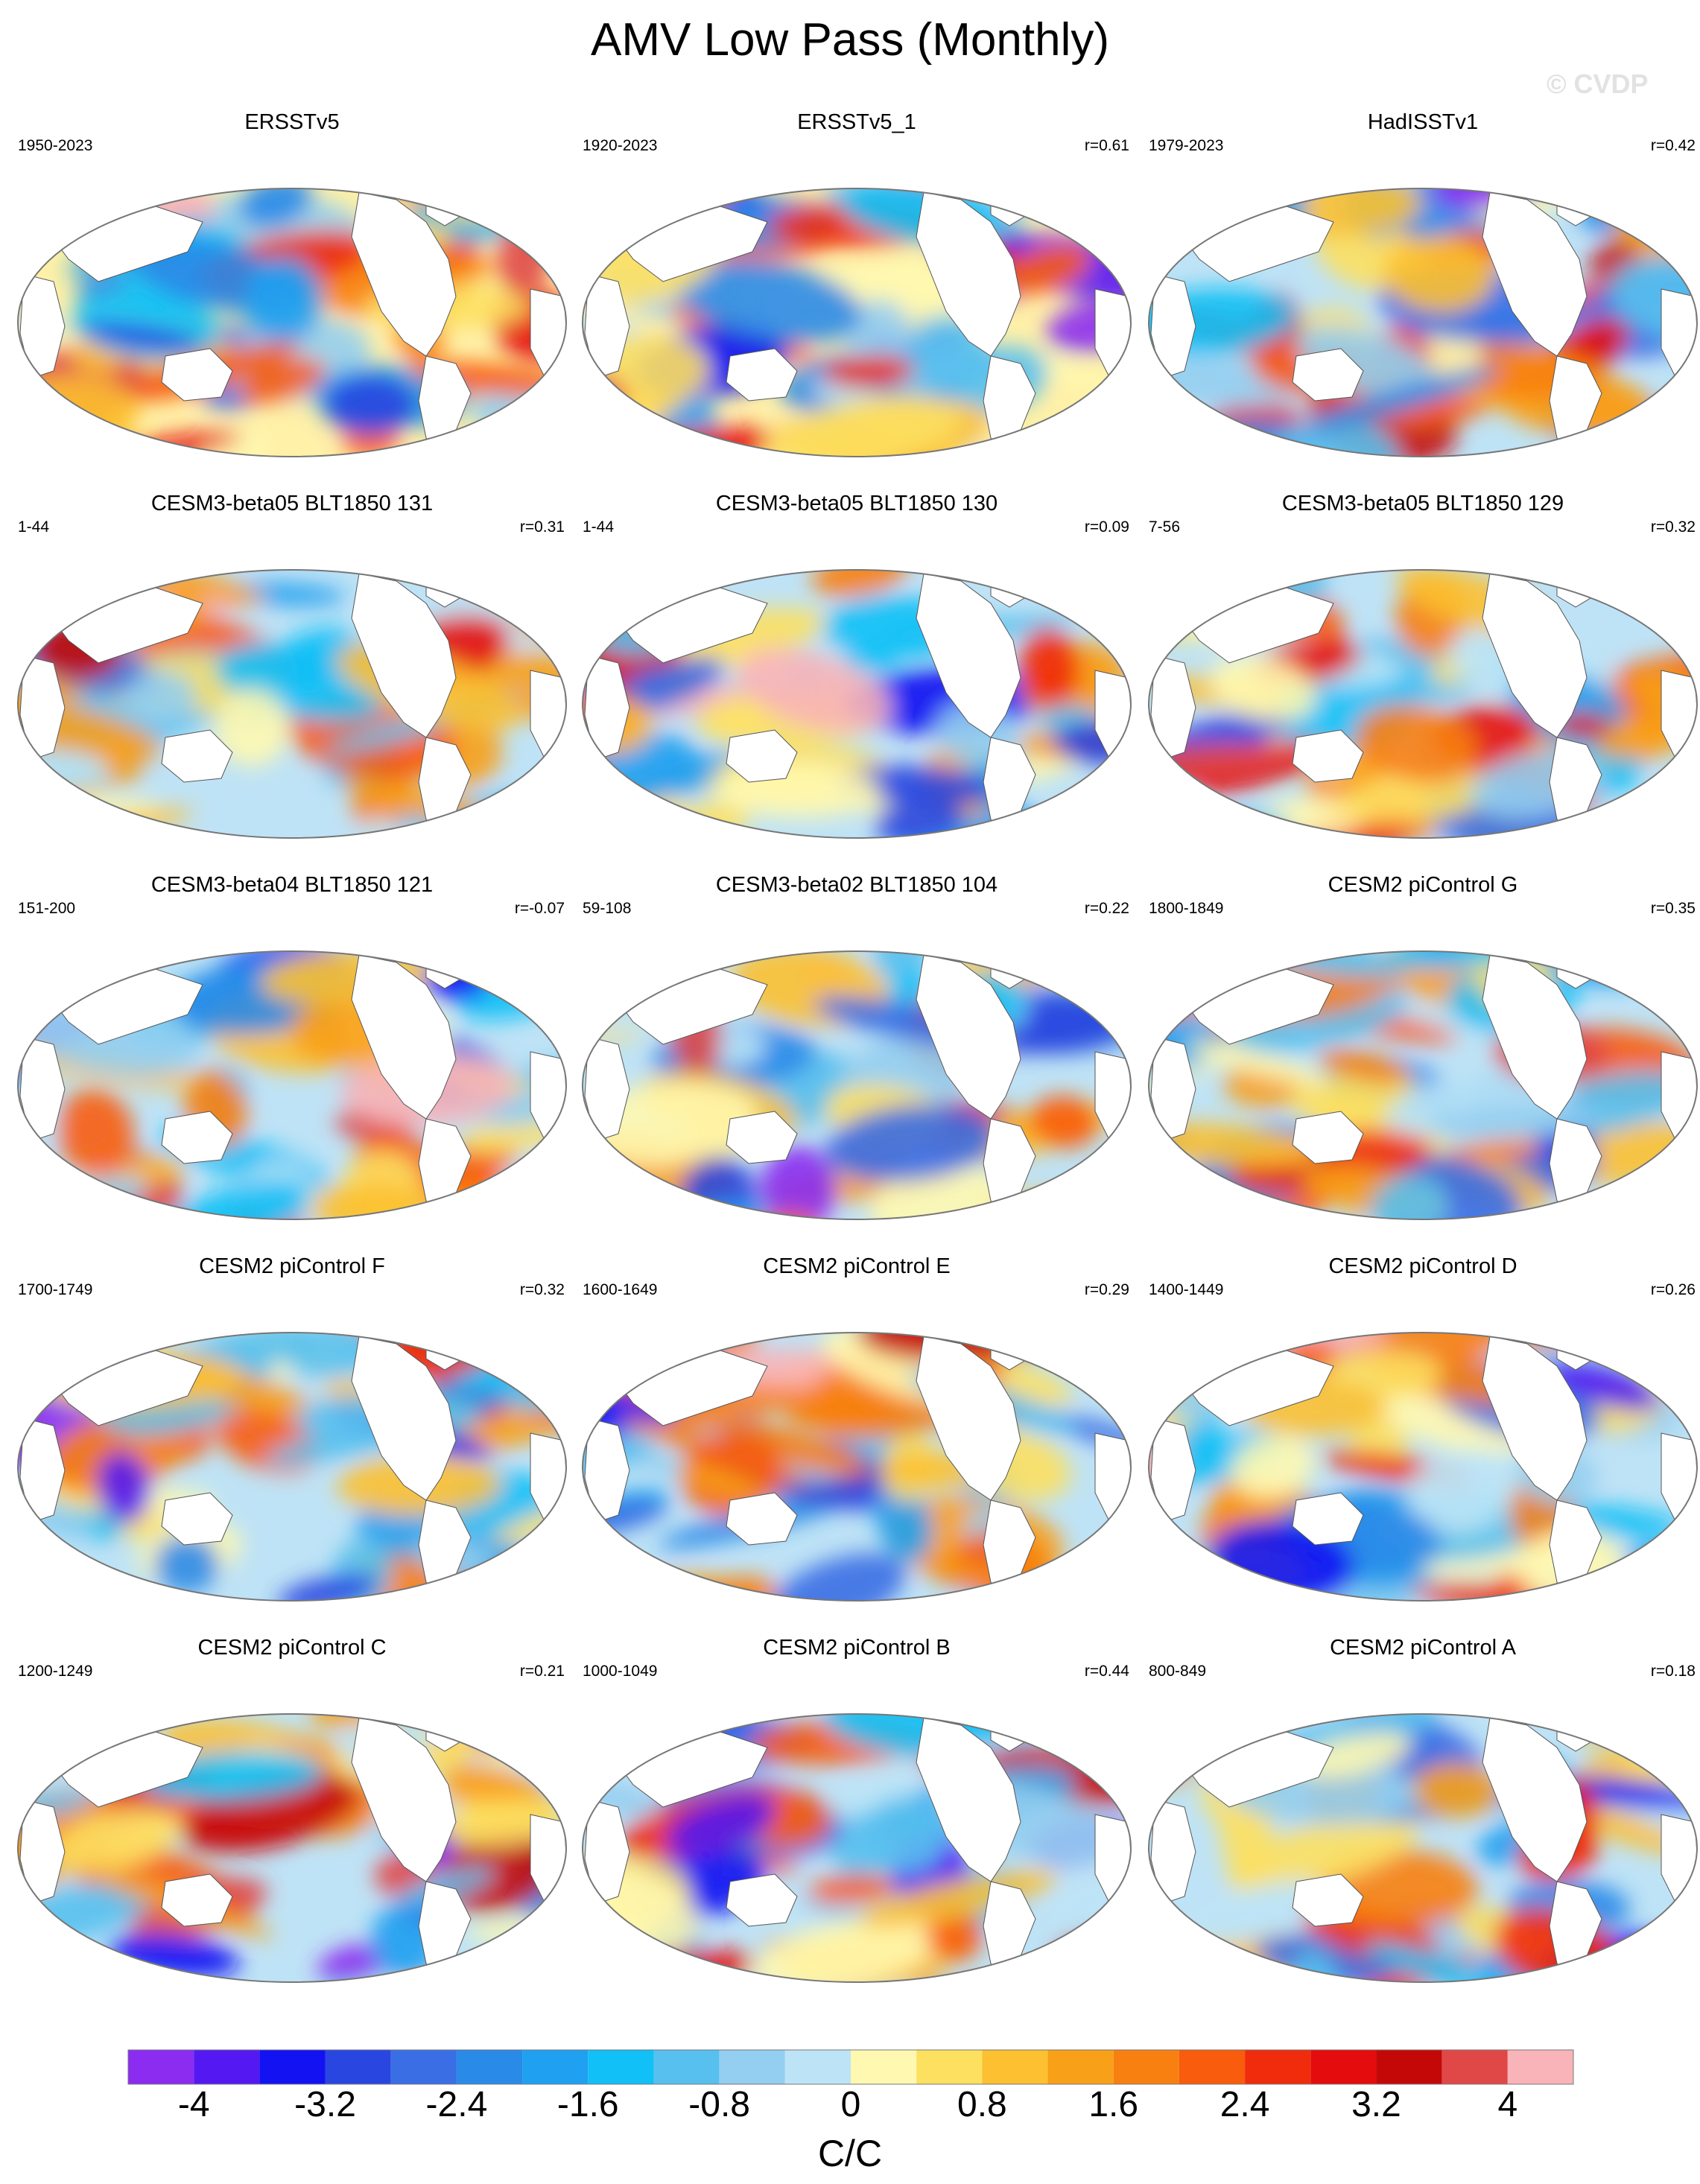 The width and height of the screenshot is (1700, 2184). What do you see at coordinates (1673, 145) in the screenshot?
I see `panel-correlation: r=0.42` at bounding box center [1673, 145].